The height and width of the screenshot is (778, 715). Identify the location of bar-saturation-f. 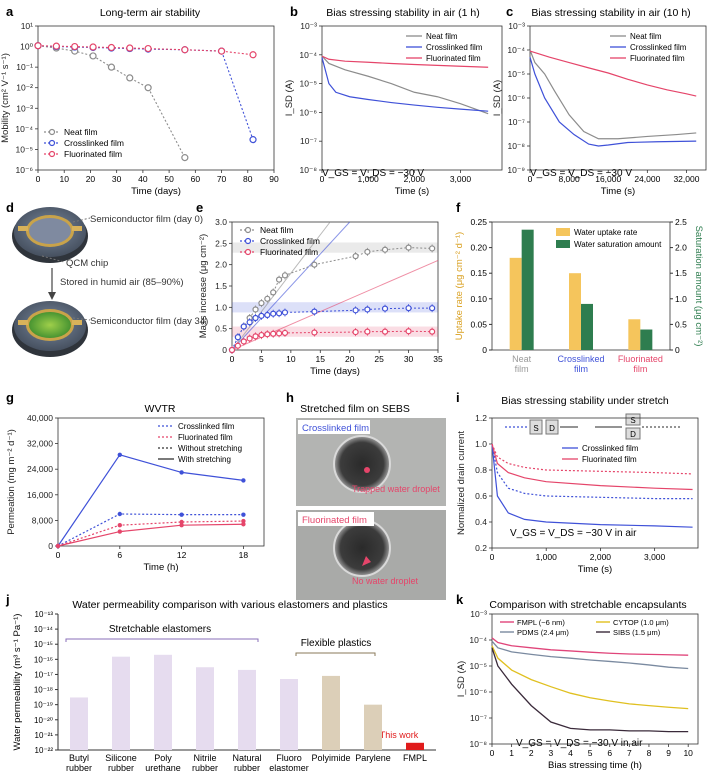
(646, 339).